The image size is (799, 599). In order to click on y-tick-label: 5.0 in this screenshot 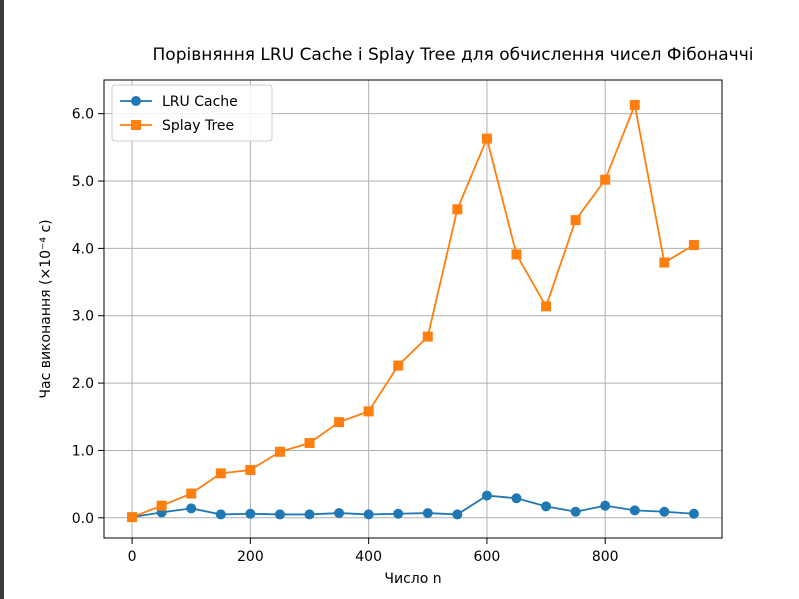, I will do `click(83, 182)`.